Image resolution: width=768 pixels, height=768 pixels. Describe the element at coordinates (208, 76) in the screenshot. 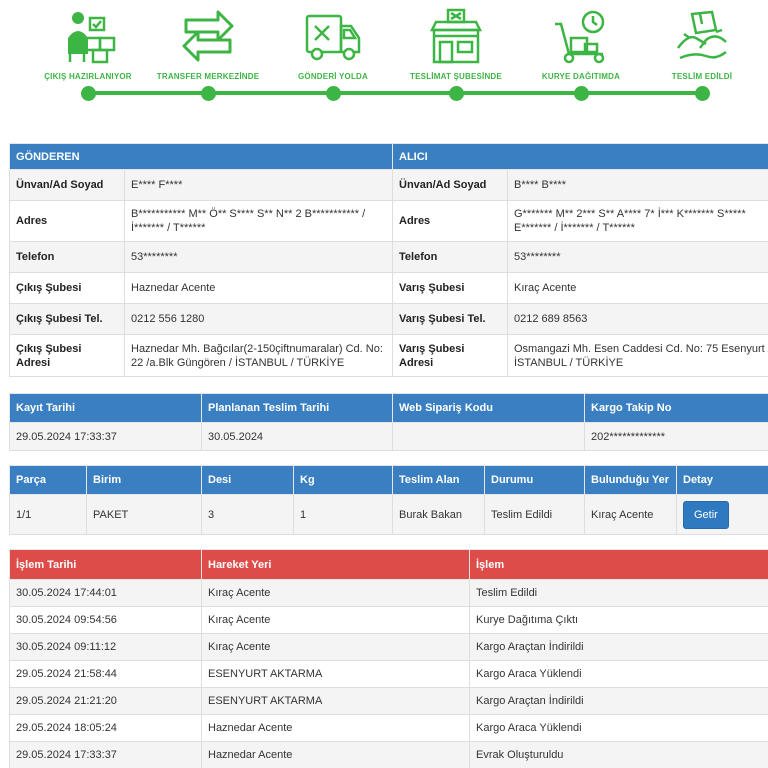

I see `step-label: TRANSFER MERKEZİNDE` at that location.